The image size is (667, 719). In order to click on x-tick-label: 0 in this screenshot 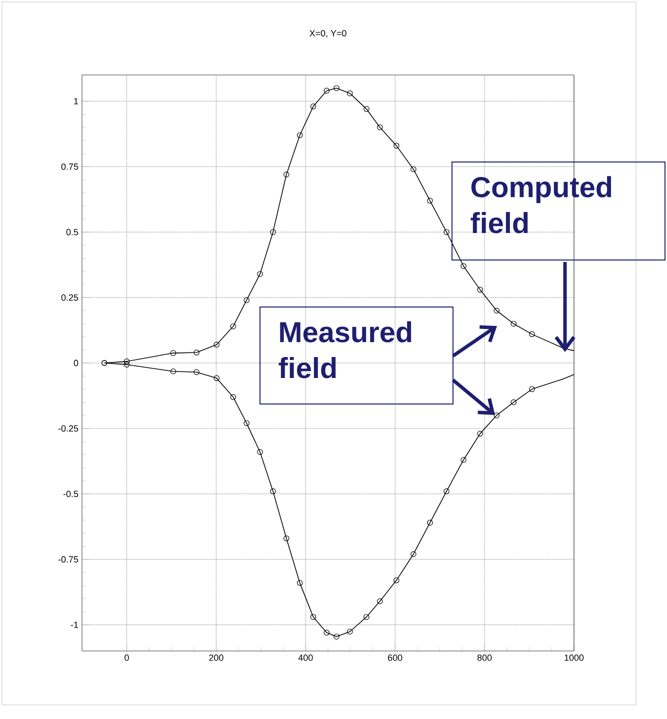, I will do `click(126, 657)`.